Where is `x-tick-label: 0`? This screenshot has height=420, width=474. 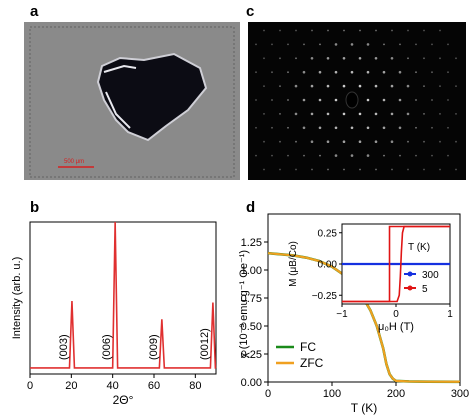
x-tick-label: 0 is located at coordinates (268, 394).